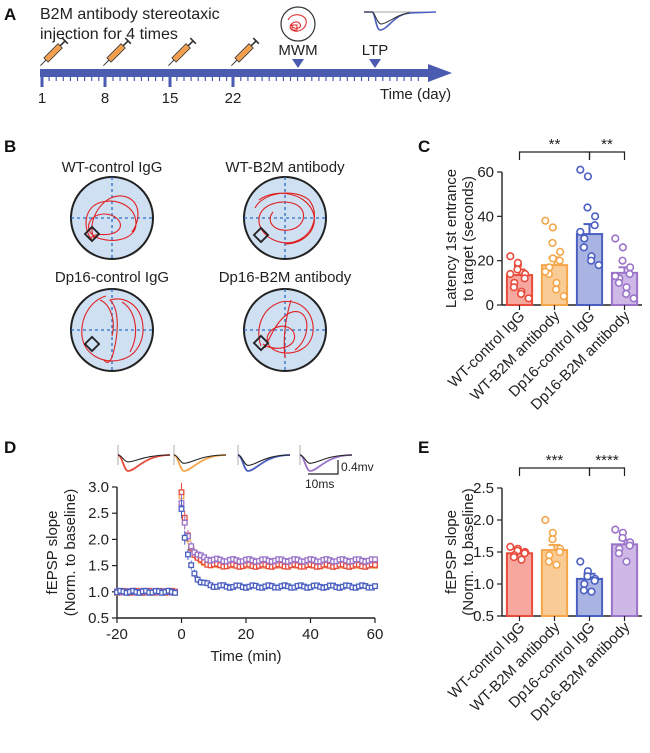  Describe the element at coordinates (483, 616) in the screenshot. I see `y-tick-label: 0.5` at that location.